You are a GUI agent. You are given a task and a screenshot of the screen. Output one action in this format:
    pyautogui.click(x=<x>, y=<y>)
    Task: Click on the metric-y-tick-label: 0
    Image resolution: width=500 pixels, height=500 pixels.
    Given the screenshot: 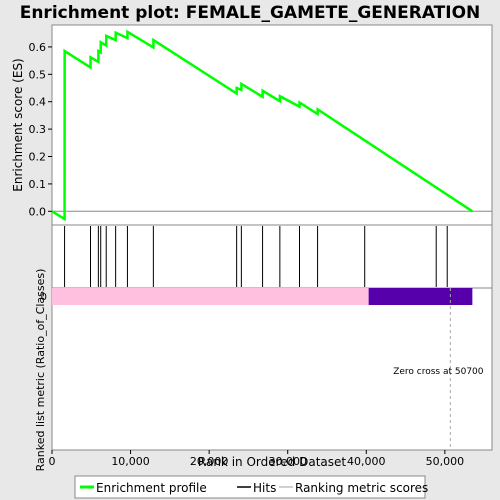 What is the action you would take?
    pyautogui.click(x=44, y=297)
    